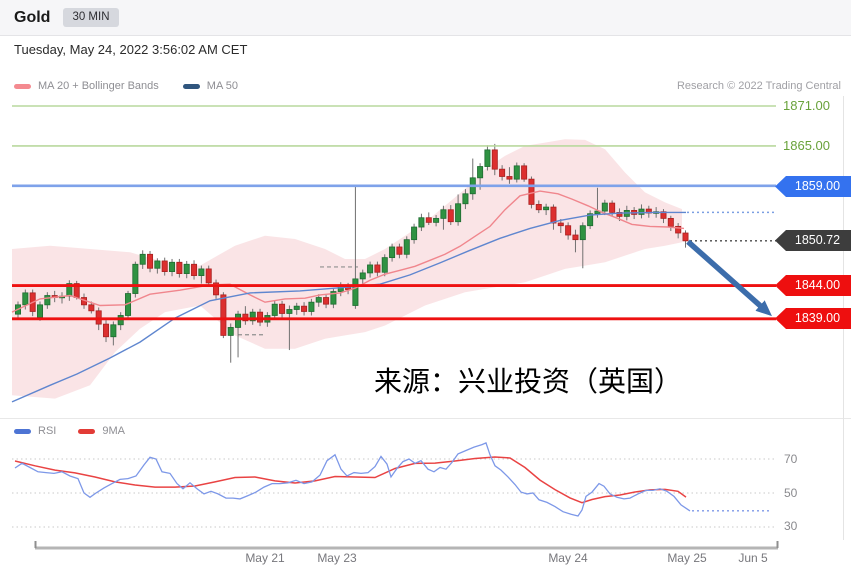 This screenshot has height=572, width=851. Describe the element at coordinates (32, 17) in the screenshot. I see `instrument-title: Gold` at that location.